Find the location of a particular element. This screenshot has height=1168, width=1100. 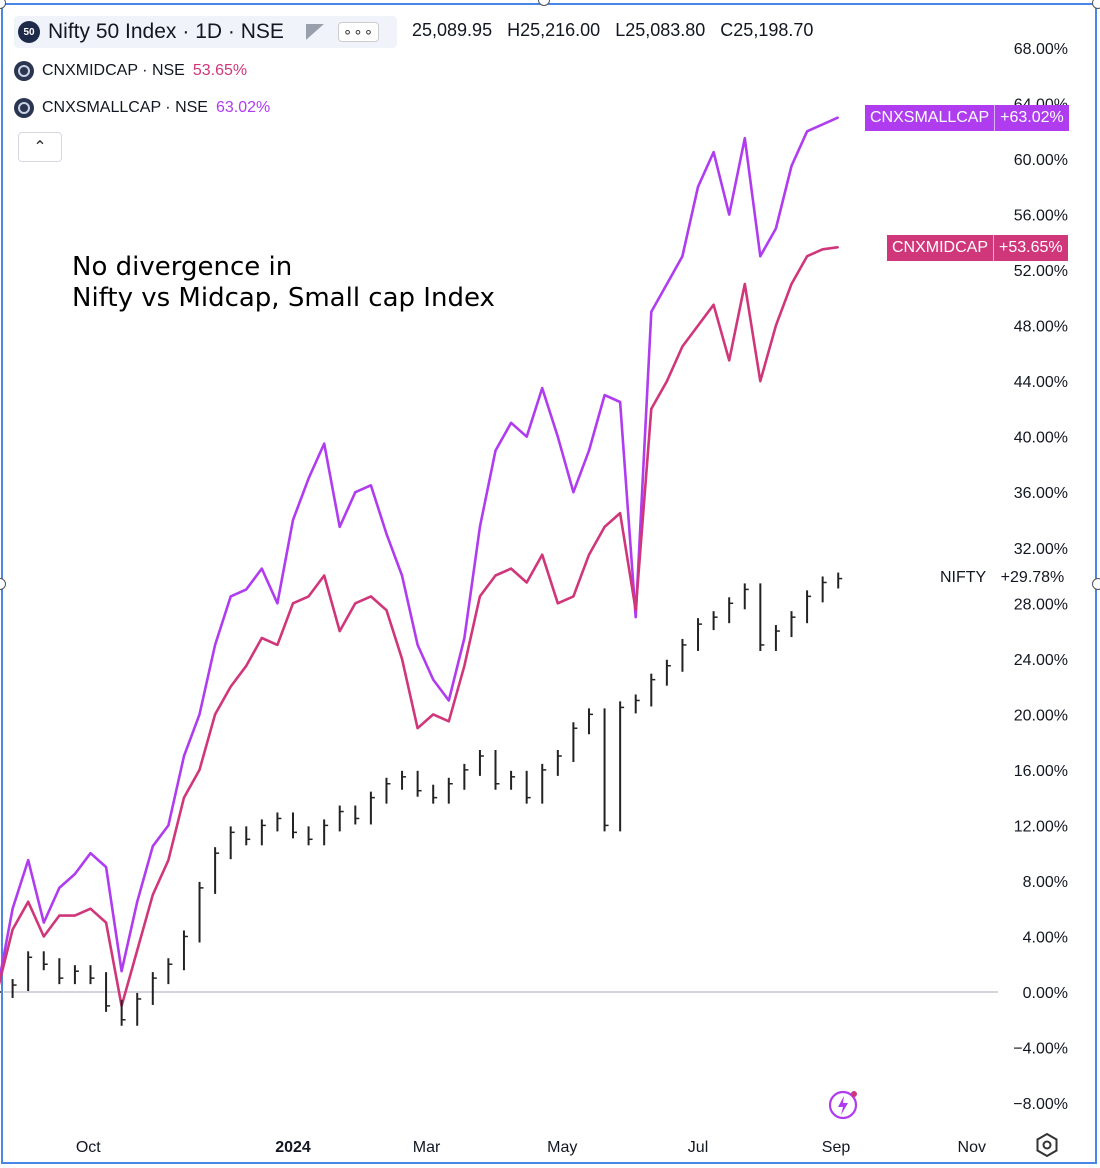

y-tick-label: 52.00% is located at coordinates (1041, 271).